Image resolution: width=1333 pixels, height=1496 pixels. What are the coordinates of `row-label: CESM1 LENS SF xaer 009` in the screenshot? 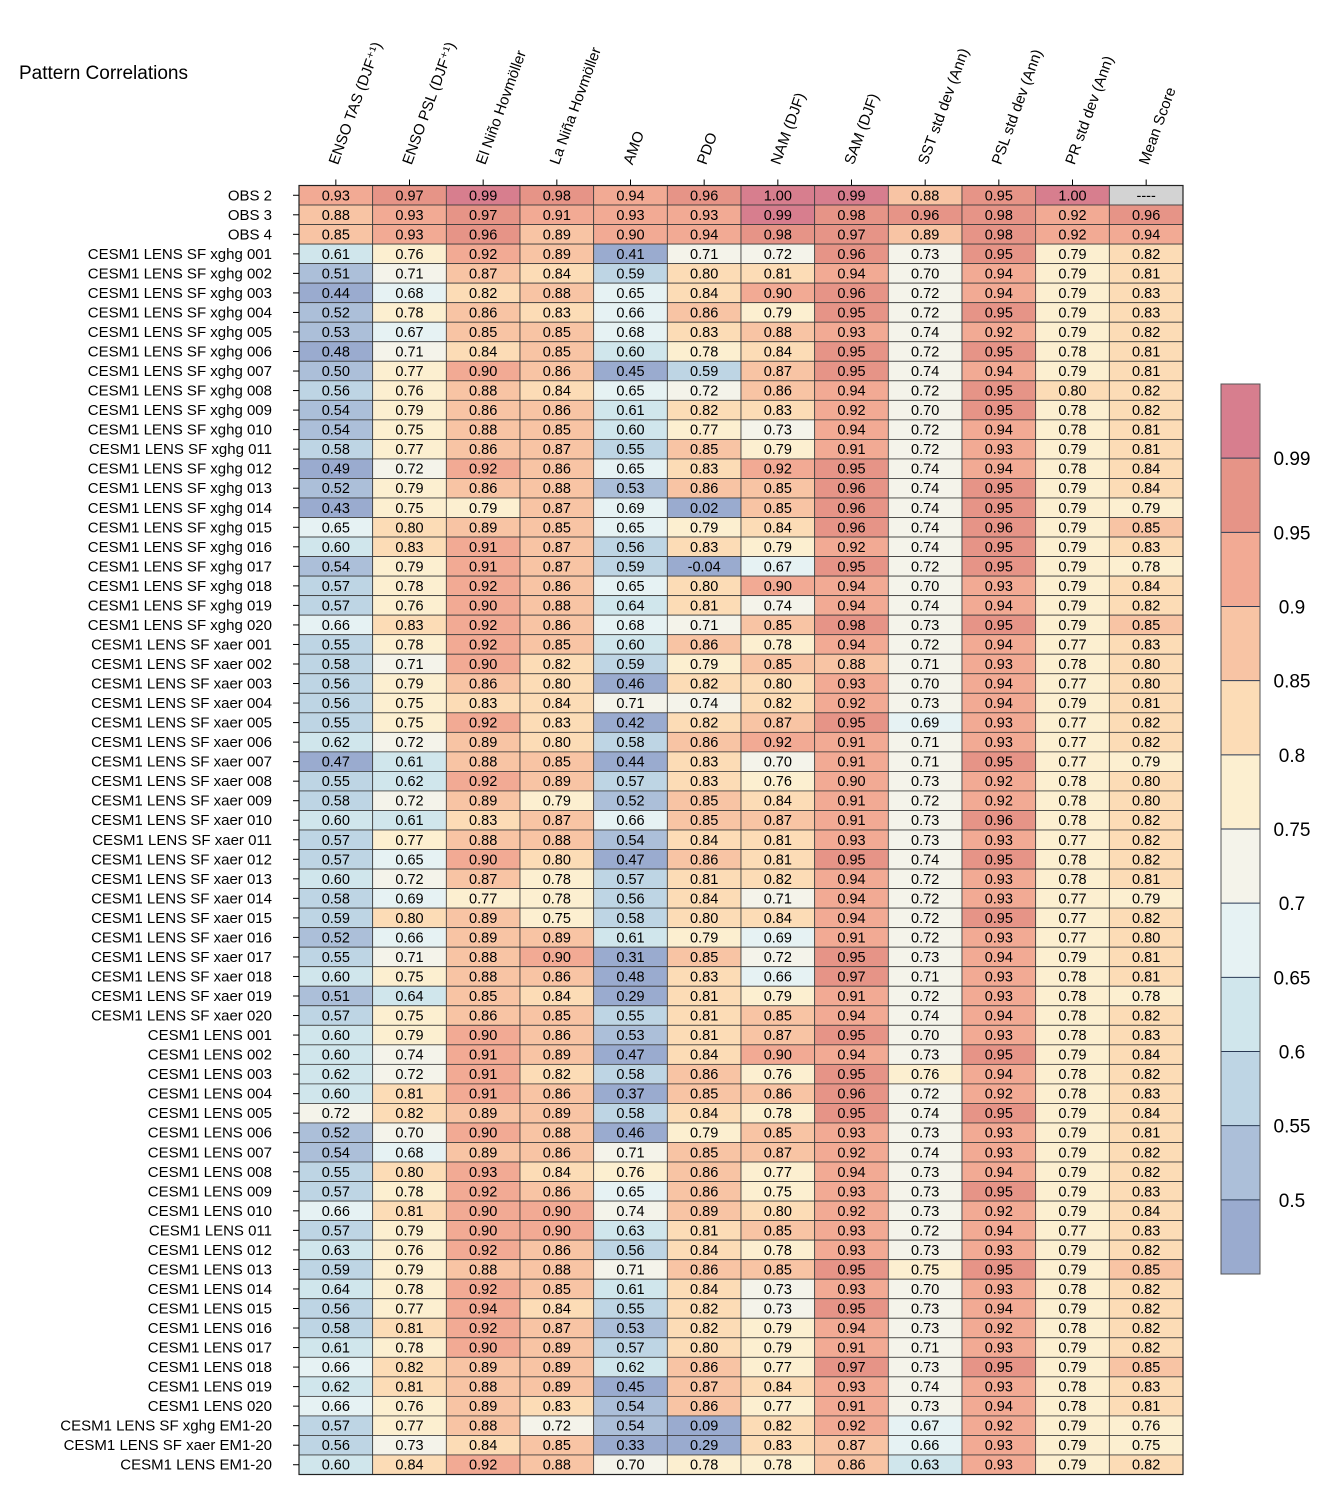 It's located at (181, 801).